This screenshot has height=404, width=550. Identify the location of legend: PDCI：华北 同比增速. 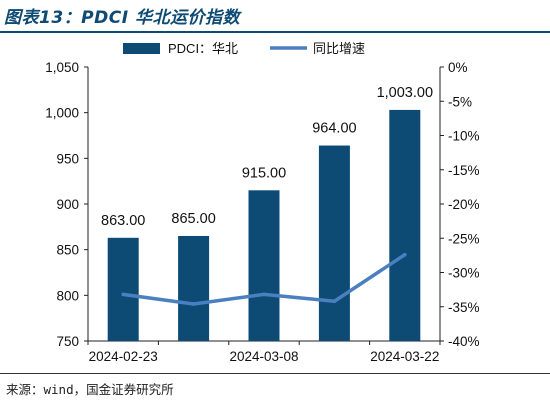
(244, 48).